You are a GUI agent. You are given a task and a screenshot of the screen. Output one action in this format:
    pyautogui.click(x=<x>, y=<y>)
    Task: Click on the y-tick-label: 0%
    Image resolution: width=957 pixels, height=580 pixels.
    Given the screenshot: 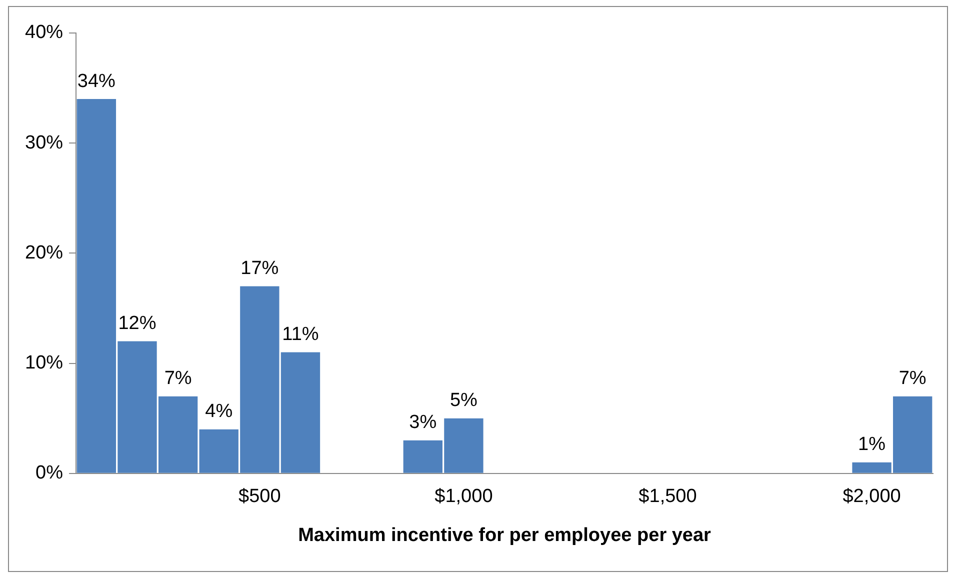 What is the action you would take?
    pyautogui.click(x=50, y=473)
    